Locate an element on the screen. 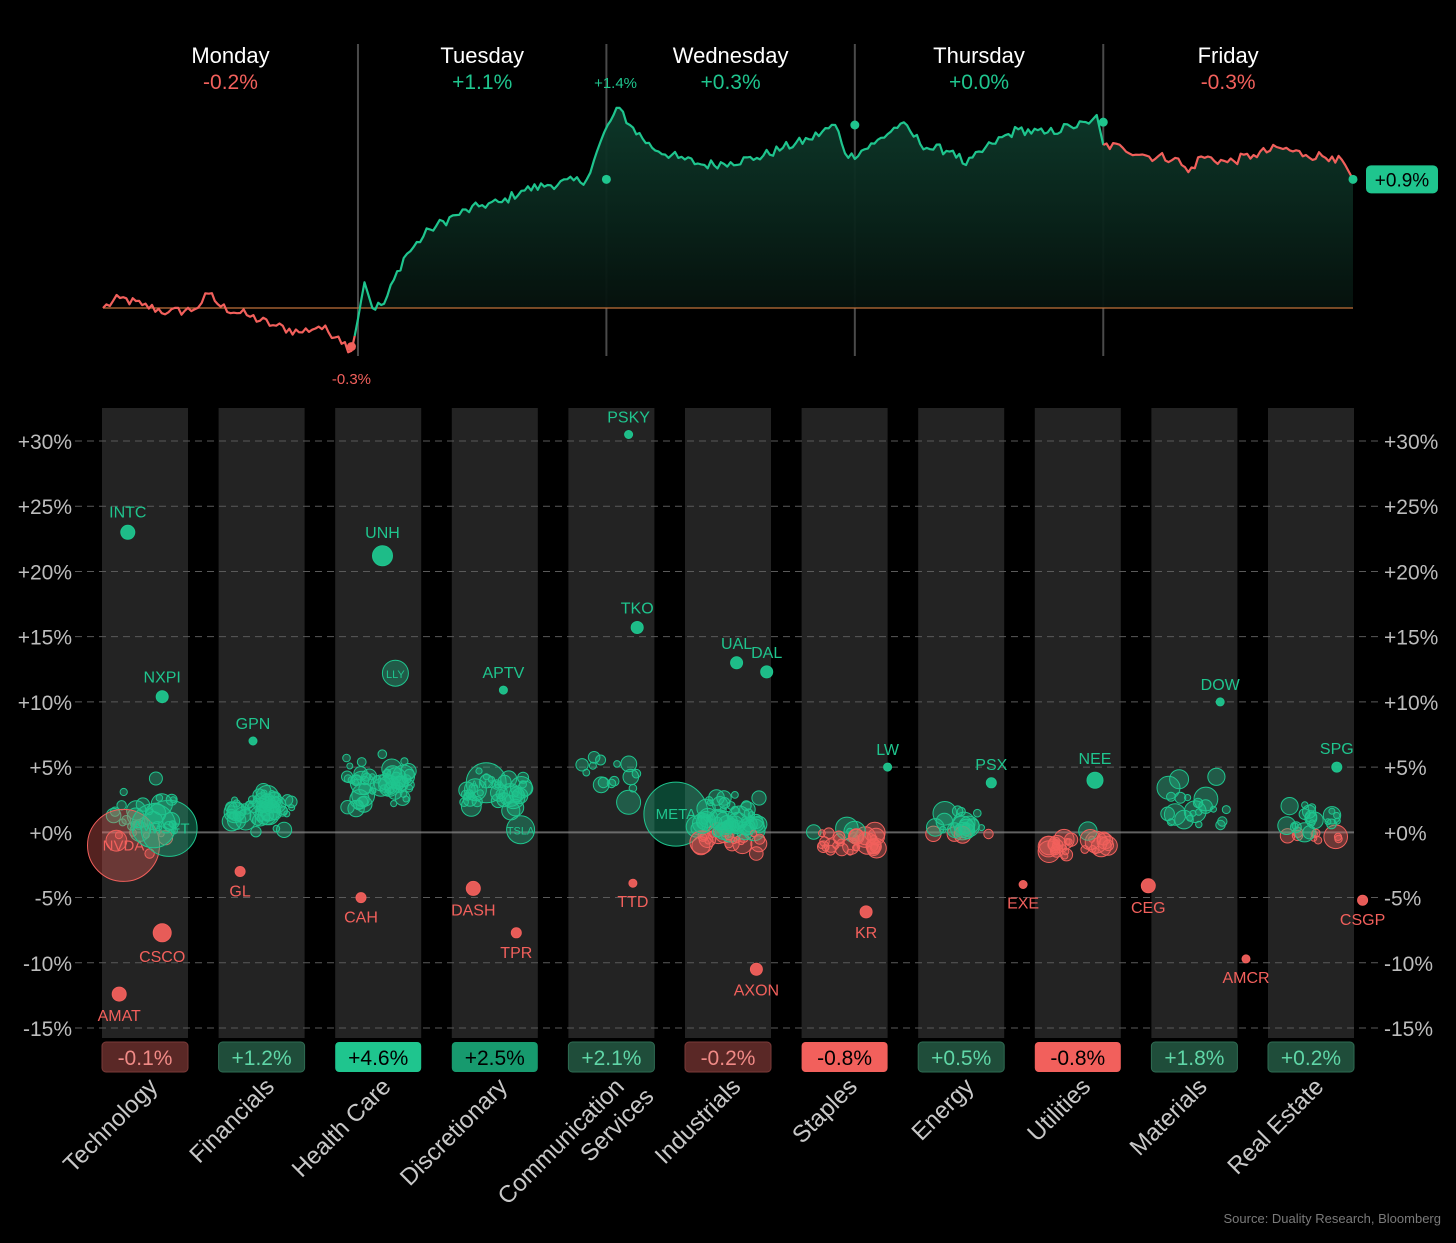  y-tick-right: -5% is located at coordinates (1402, 899).